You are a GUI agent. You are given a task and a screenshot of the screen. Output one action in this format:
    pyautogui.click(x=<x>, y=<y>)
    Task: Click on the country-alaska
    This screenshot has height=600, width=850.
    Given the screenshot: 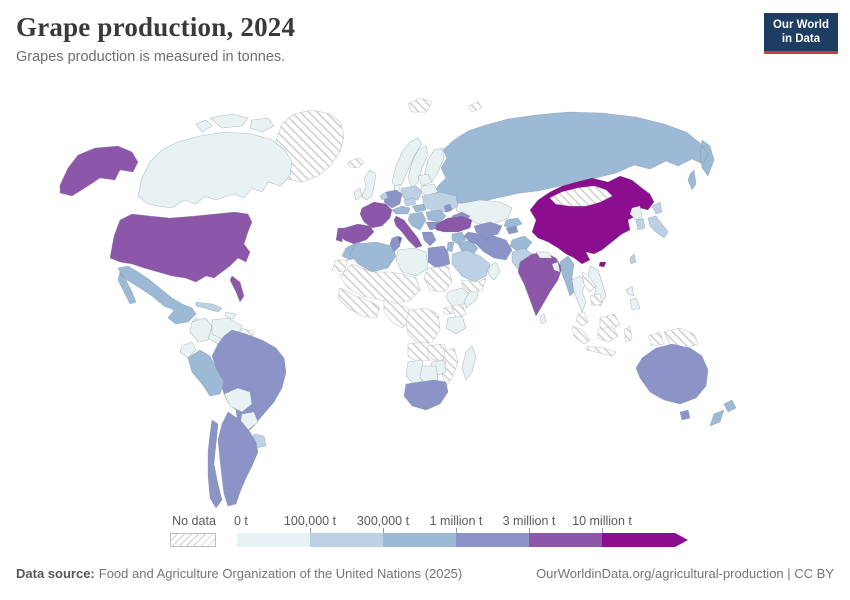 What is the action you would take?
    pyautogui.click(x=99, y=171)
    